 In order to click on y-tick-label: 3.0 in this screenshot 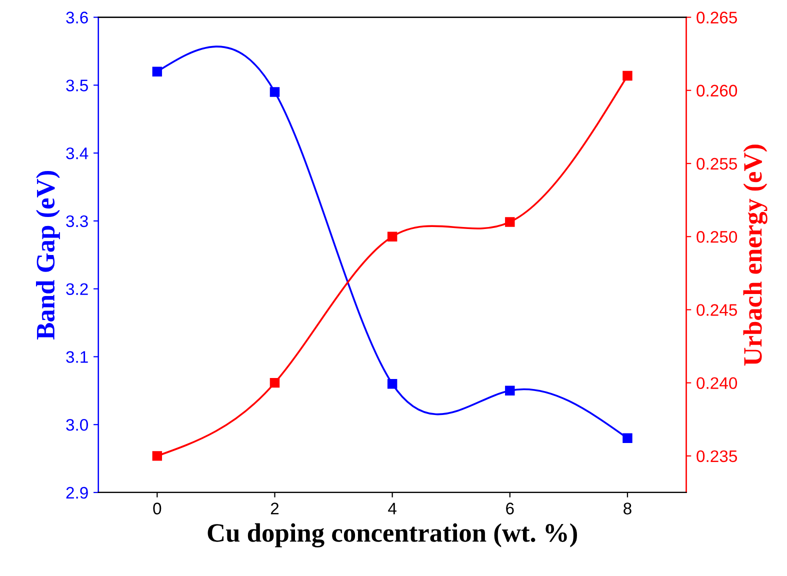, I will do `click(77, 424)`.